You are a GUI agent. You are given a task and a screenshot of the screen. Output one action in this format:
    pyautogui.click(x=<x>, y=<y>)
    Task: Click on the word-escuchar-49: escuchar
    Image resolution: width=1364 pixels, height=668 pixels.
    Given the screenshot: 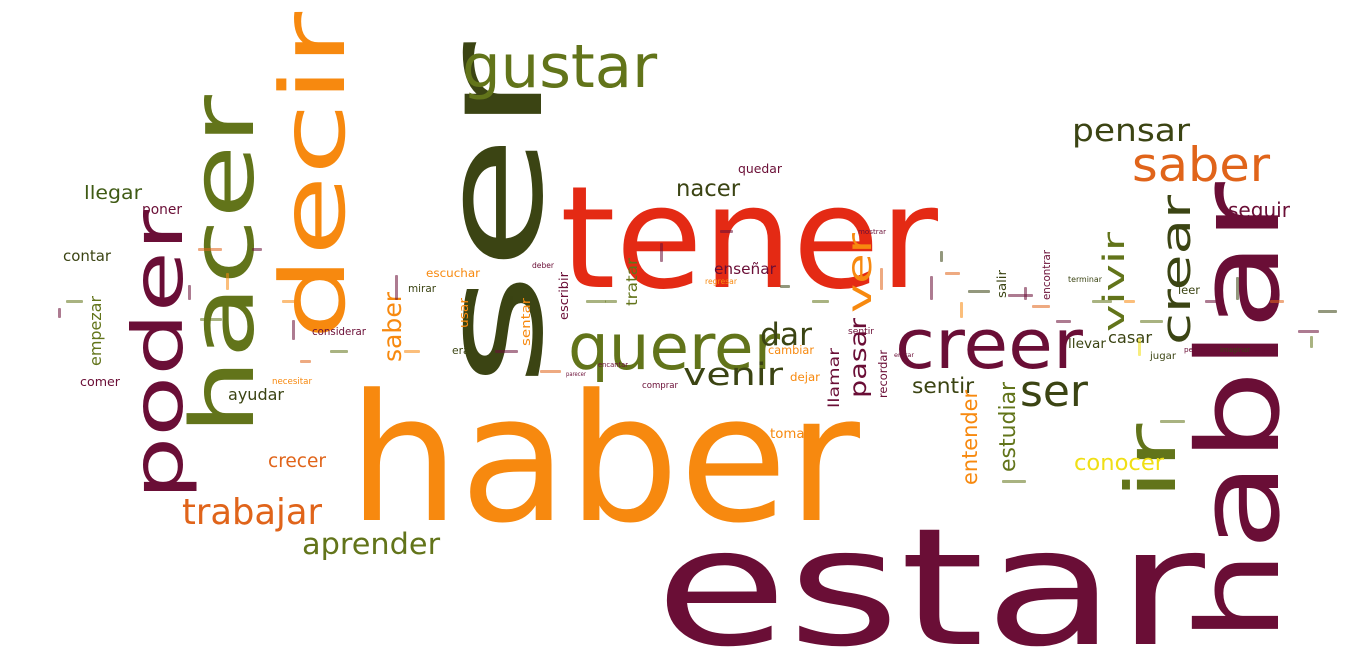 What is the action you would take?
    pyautogui.click(x=453, y=273)
    